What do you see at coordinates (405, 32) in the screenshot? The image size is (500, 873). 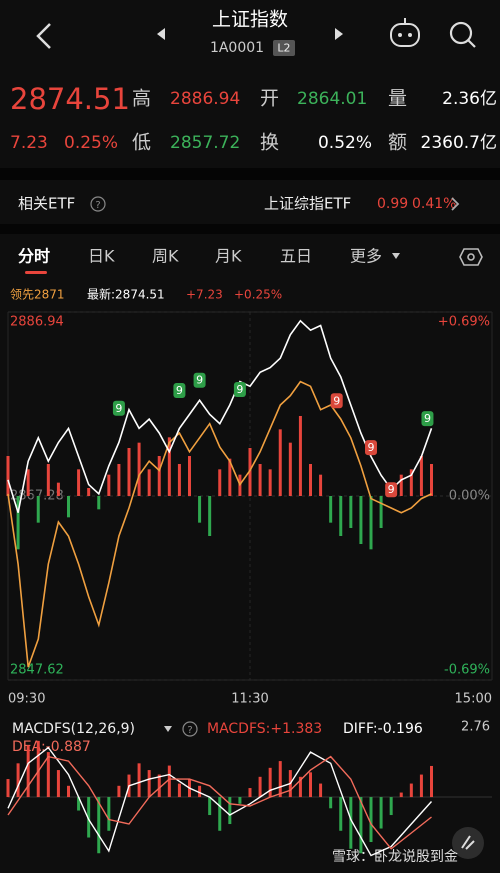 I see `robot-icon` at bounding box center [405, 32].